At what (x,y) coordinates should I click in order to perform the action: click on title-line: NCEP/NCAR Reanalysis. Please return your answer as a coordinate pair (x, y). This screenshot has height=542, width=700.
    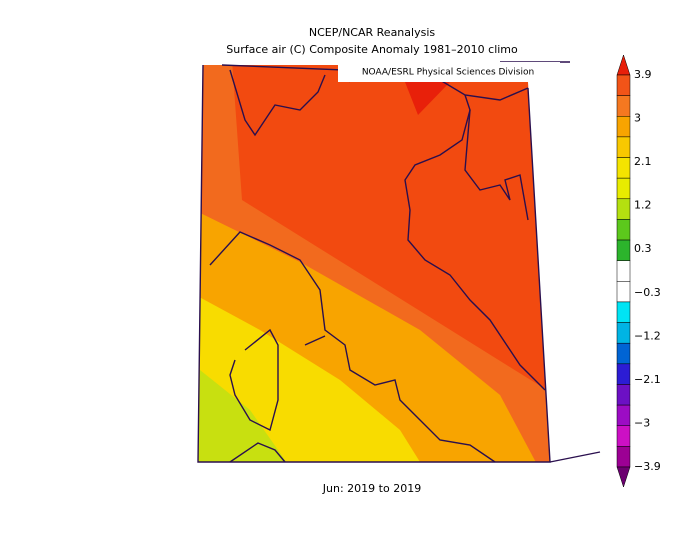
    Looking at the image, I should click on (372, 32).